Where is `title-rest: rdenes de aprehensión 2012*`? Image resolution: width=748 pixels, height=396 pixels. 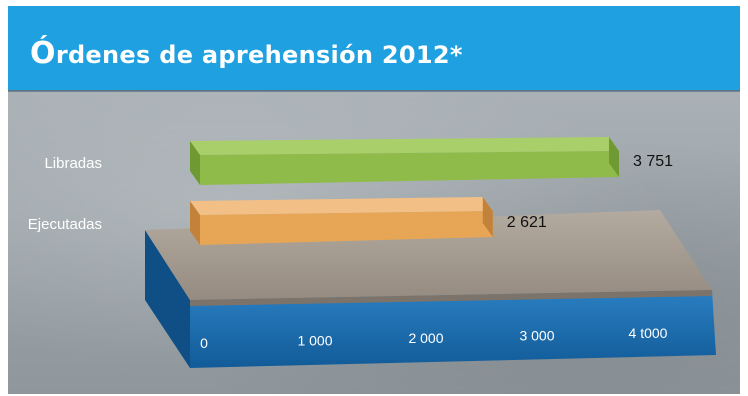
title-rest: rdenes de aprehensión 2012* is located at coordinates (259, 55).